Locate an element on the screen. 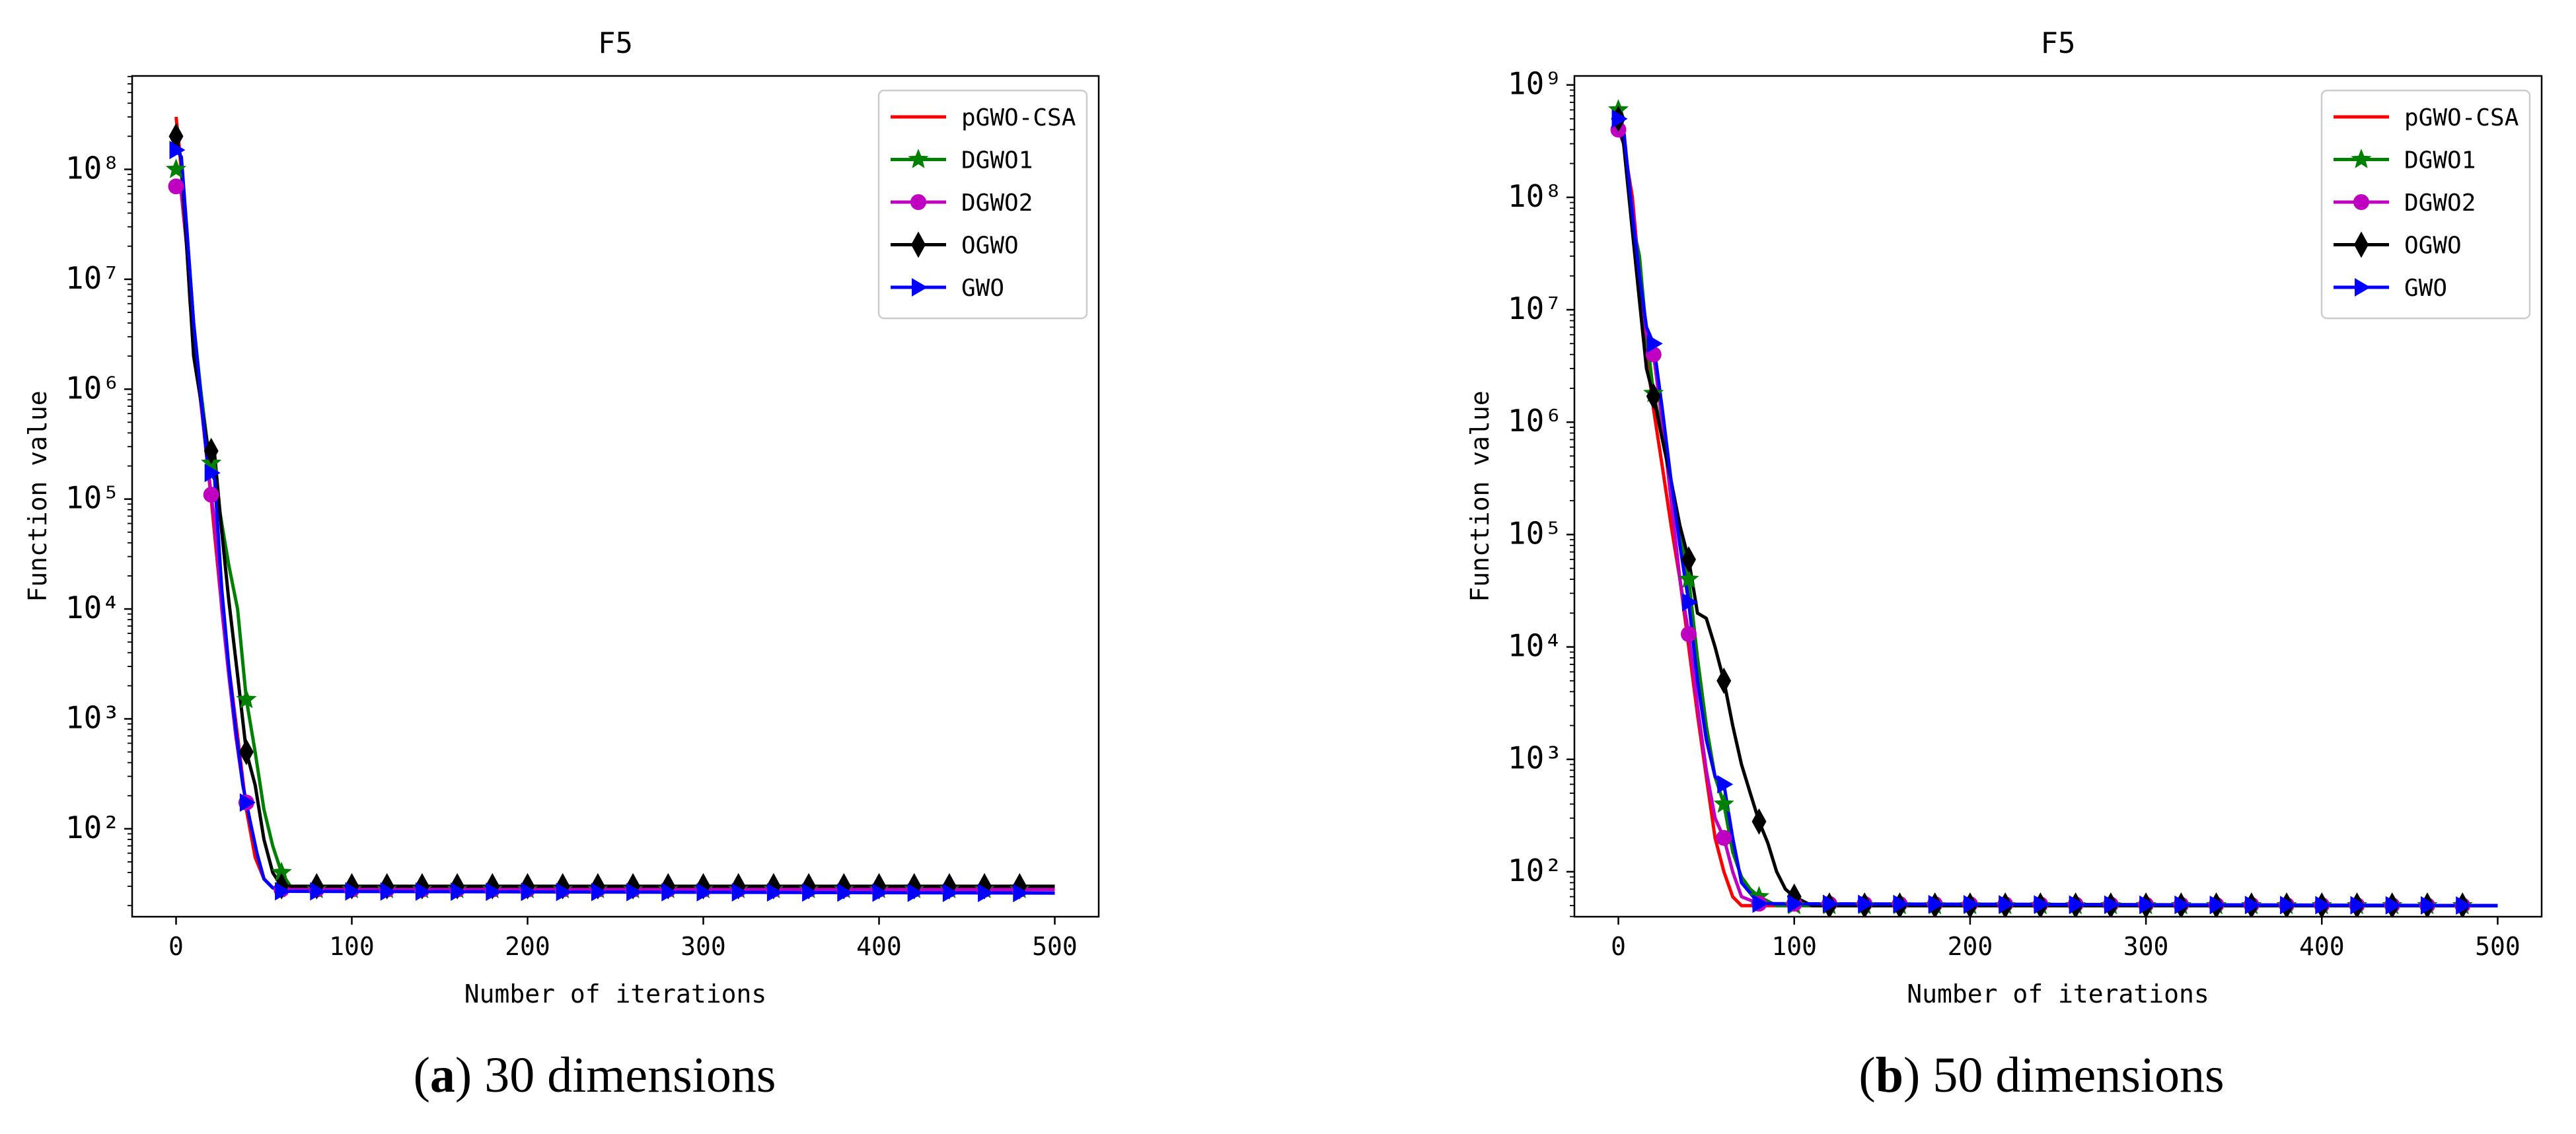 Image resolution: width=2576 pixels, height=1134 pixels. y-tick-label: 10⁷ is located at coordinates (1536, 308).